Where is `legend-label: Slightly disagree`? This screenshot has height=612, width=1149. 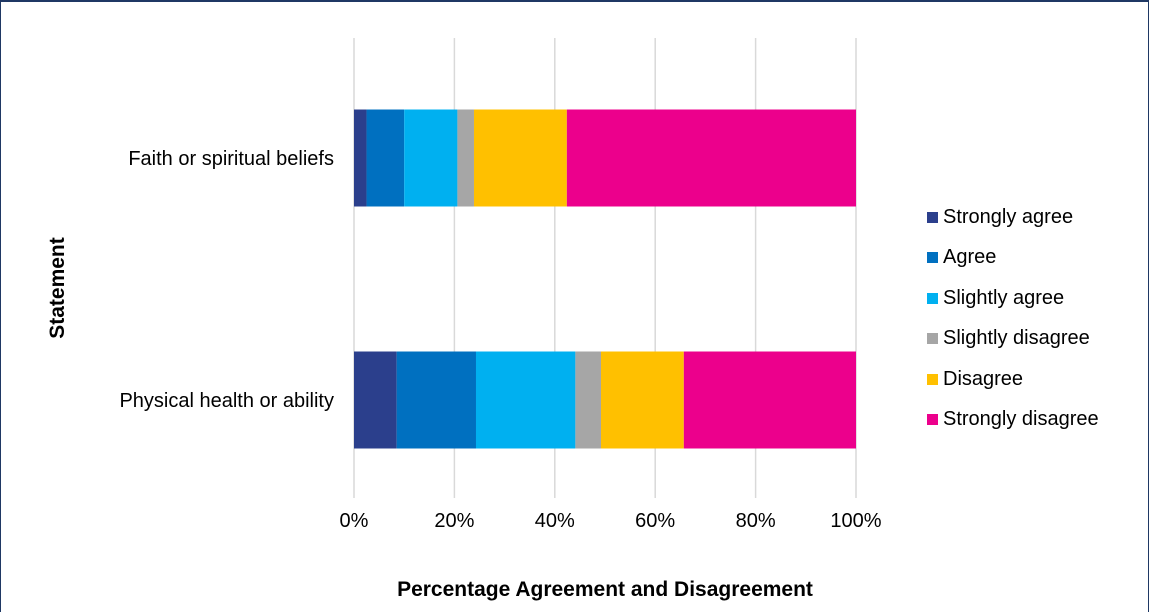 legend-label: Slightly disagree is located at coordinates (1016, 338).